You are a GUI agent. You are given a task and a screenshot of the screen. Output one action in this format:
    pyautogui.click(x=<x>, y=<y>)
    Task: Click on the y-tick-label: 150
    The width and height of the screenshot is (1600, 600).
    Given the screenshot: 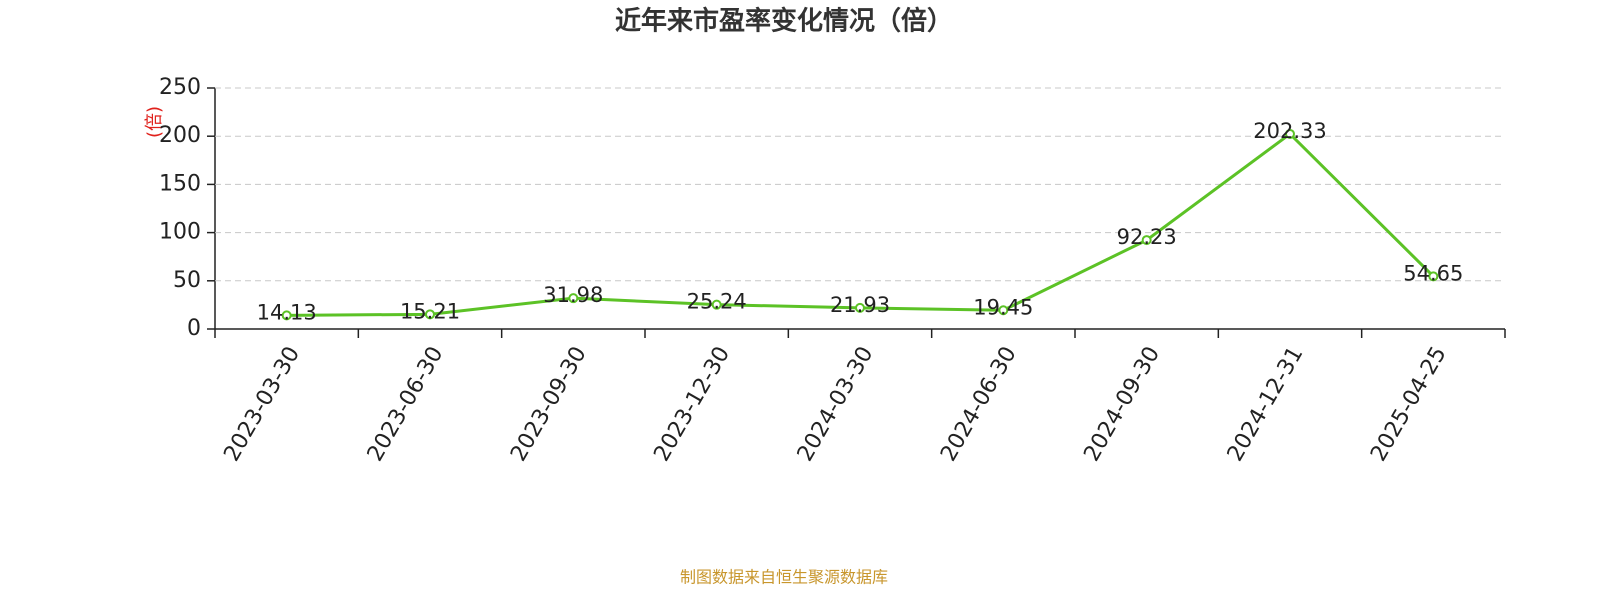 What is the action you would take?
    pyautogui.click(x=180, y=183)
    